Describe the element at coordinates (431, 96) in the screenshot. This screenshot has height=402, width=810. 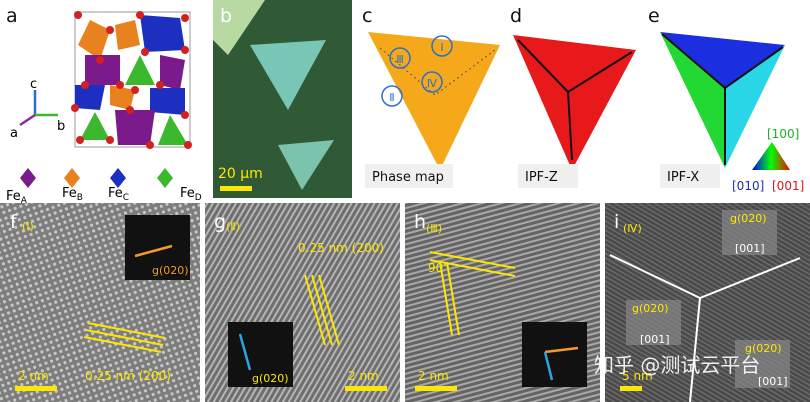
I see `panel-c: c Ⅰ Ⅱ Ⅲ Ⅳ Phase map` at that location.